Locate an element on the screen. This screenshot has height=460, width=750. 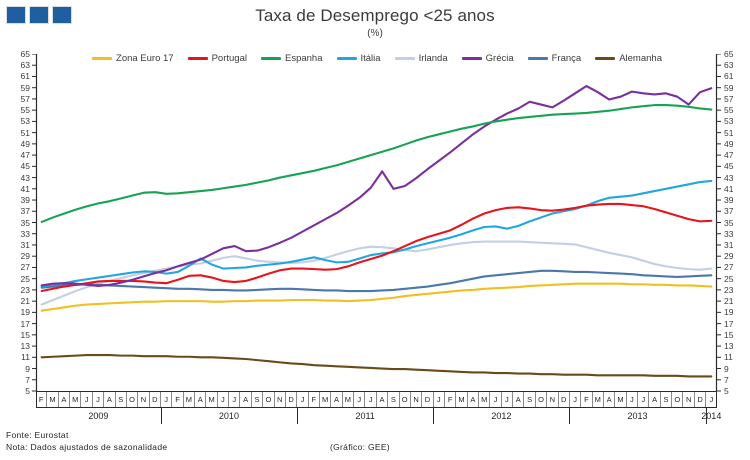
y-tick-label-right: 65 is located at coordinates (729, 54).